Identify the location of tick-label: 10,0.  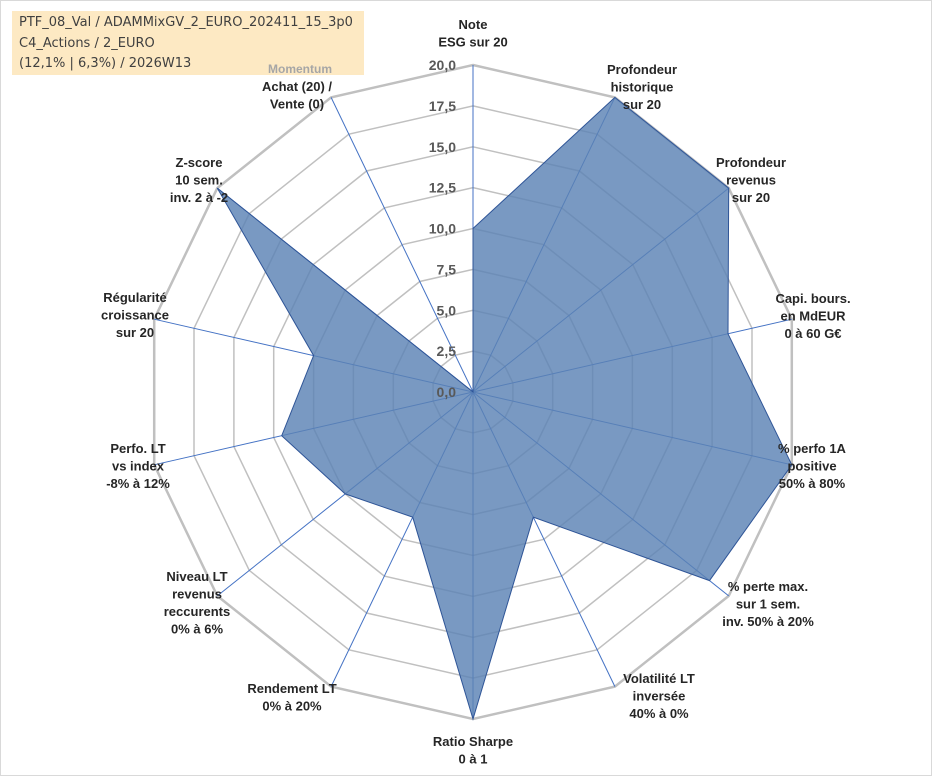
(442, 229).